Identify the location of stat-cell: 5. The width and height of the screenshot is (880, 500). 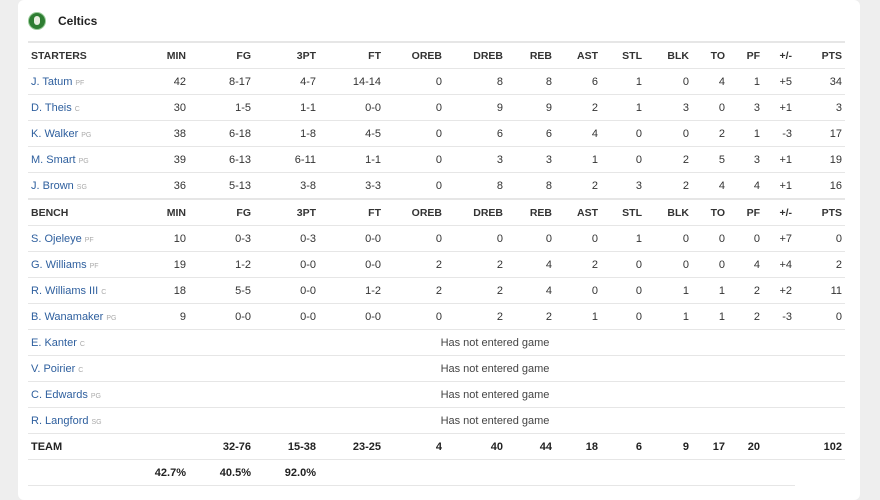
(710, 159).